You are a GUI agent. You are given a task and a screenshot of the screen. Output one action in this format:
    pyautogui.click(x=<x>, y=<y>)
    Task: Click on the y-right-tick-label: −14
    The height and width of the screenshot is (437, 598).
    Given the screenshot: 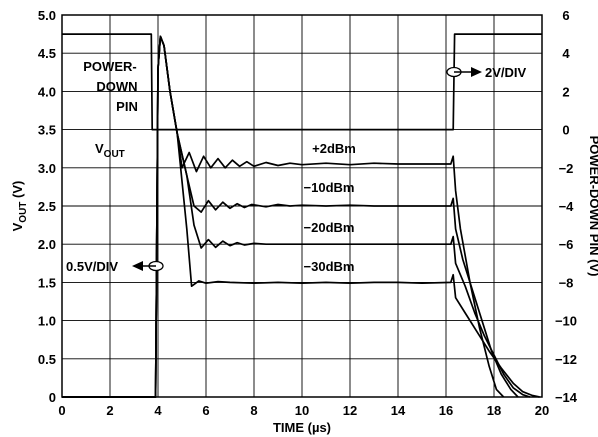 What is the action you would take?
    pyautogui.click(x=566, y=397)
    